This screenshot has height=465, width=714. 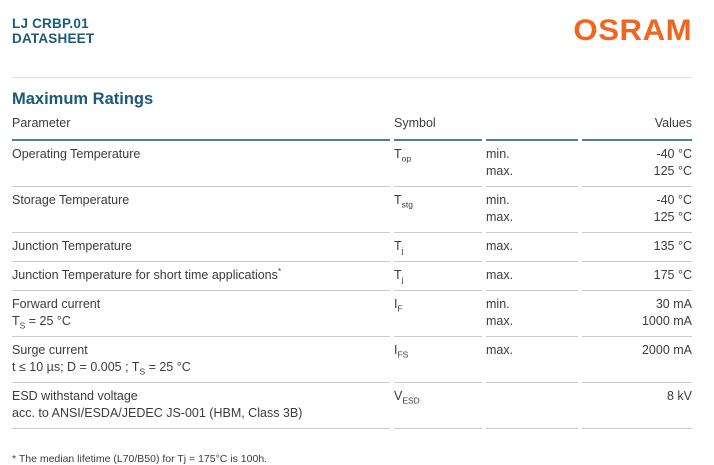 What do you see at coordinates (532, 396) in the screenshot?
I see `limit-label` at bounding box center [532, 396].